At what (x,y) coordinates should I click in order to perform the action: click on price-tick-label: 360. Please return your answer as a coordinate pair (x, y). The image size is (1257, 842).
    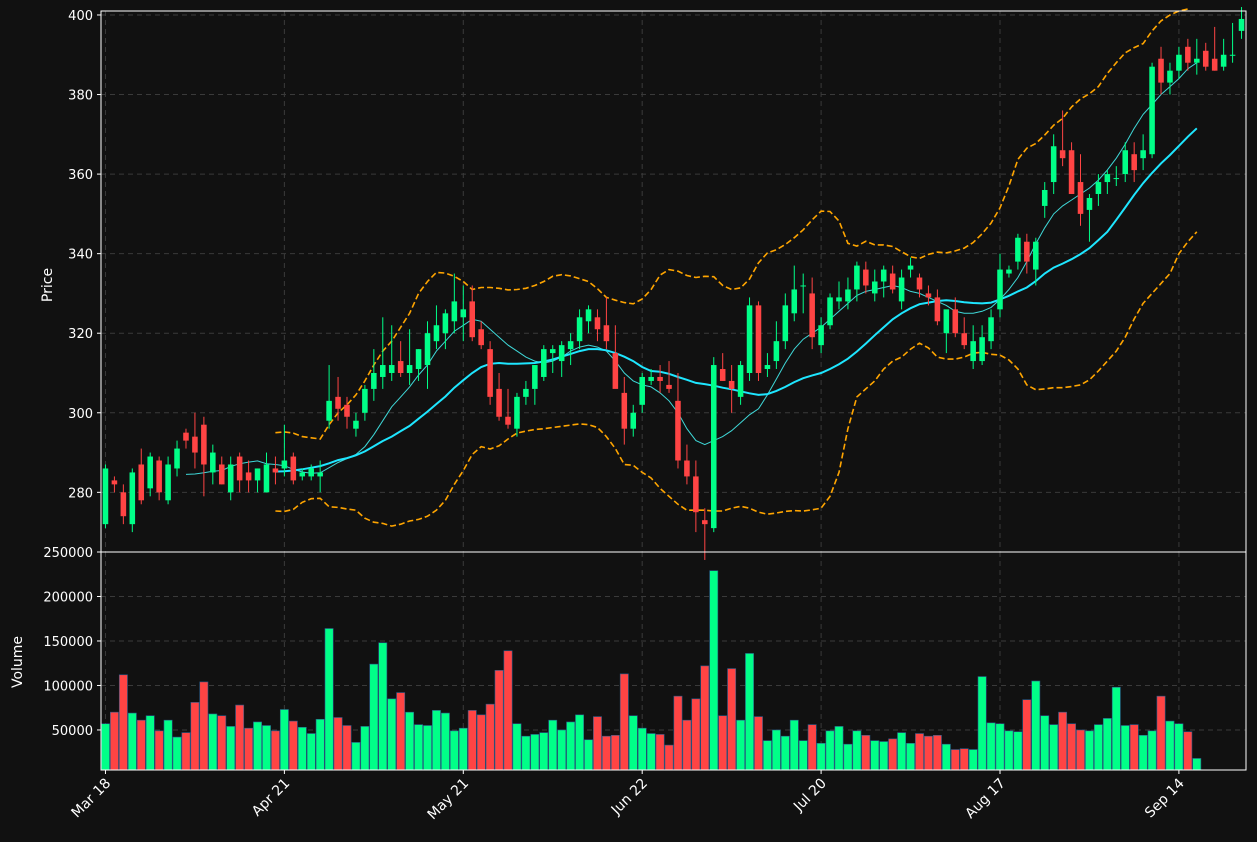
    Looking at the image, I should click on (80, 175).